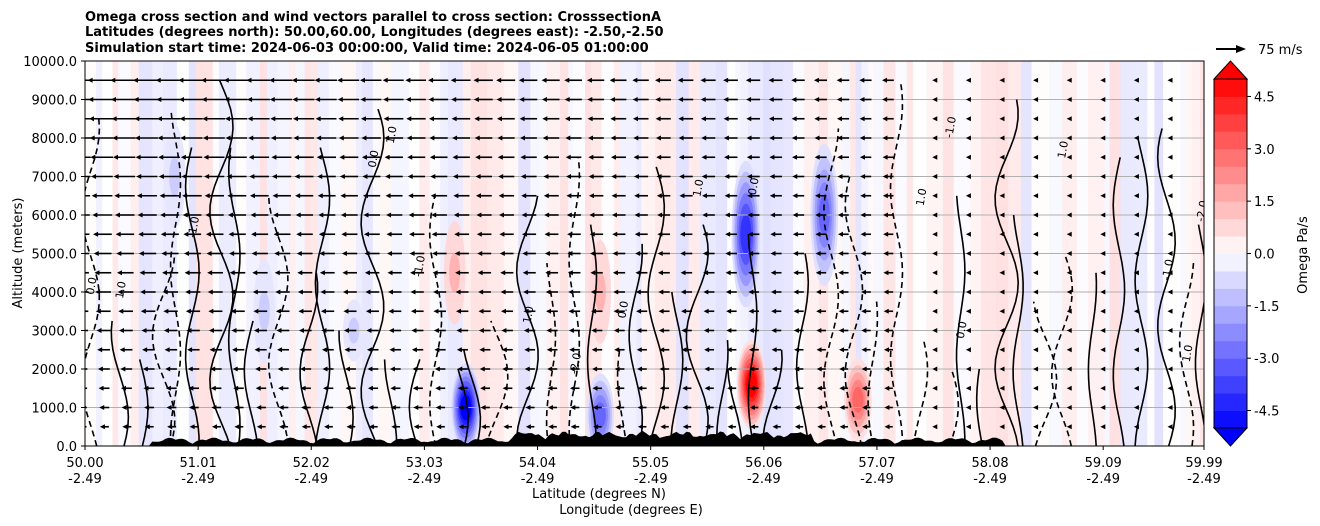  What do you see at coordinates (198, 479) in the screenshot?
I see `x-tick-label-lon: -2.49` at bounding box center [198, 479].